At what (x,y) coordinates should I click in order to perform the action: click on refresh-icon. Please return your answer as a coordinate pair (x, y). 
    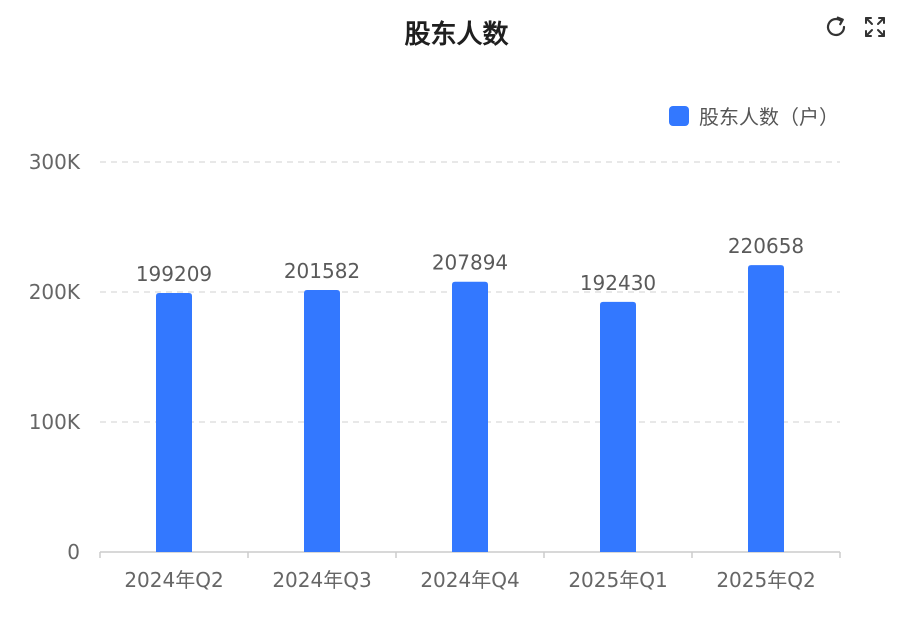
    Looking at the image, I should click on (836, 26).